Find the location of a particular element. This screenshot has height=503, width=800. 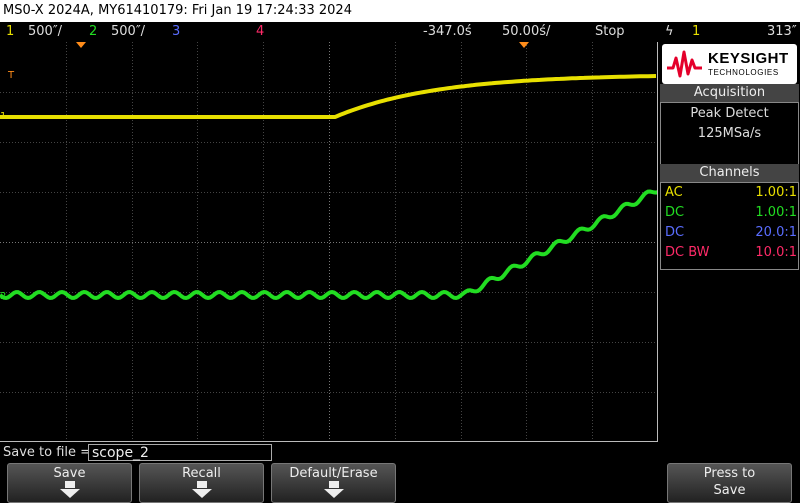

run-state: Stop is located at coordinates (610, 31).